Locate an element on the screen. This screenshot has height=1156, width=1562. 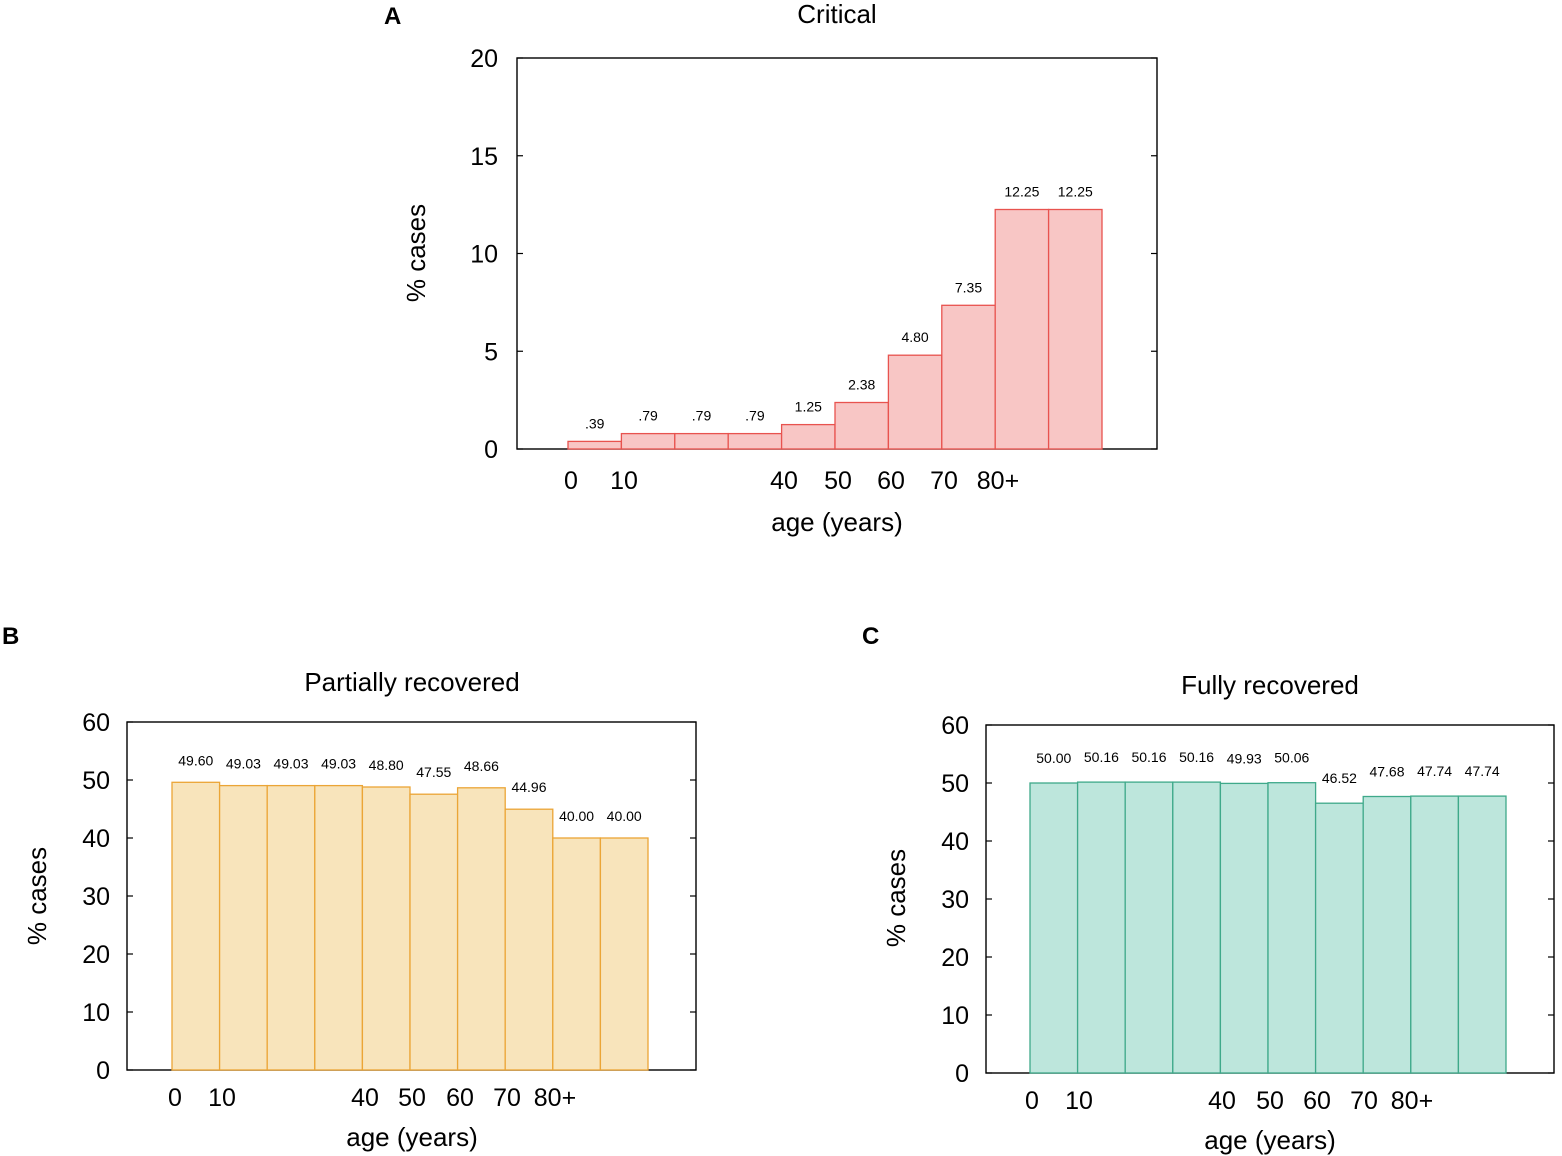
chart-title: Partially recovered is located at coordinates (411, 682).